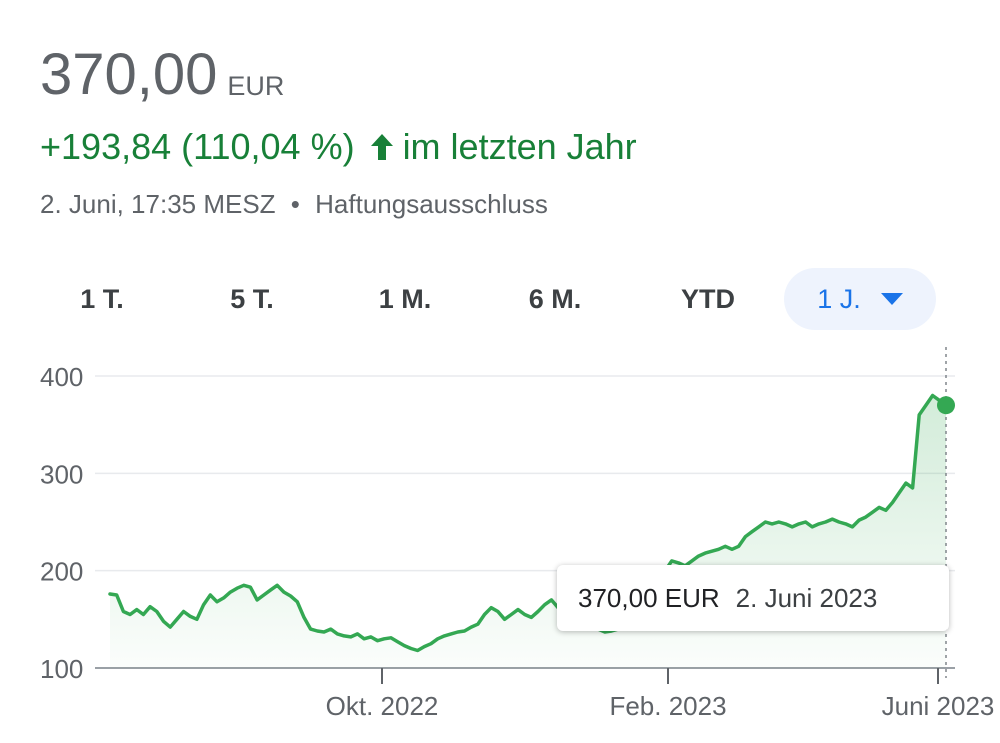  I want to click on y-tick-label: 300, so click(61, 474).